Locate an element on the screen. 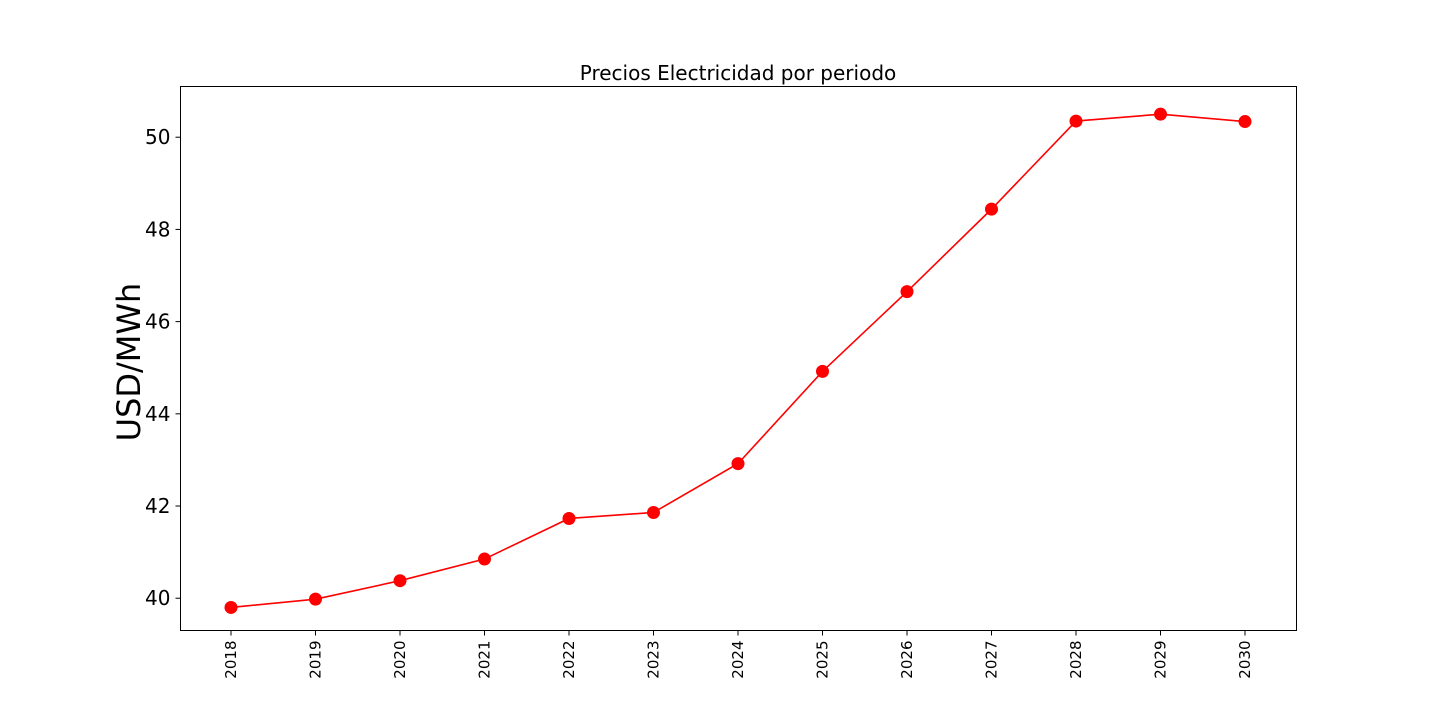 The width and height of the screenshot is (1440, 720). chart-title: Precios Electricidad por periodo is located at coordinates (738, 73).